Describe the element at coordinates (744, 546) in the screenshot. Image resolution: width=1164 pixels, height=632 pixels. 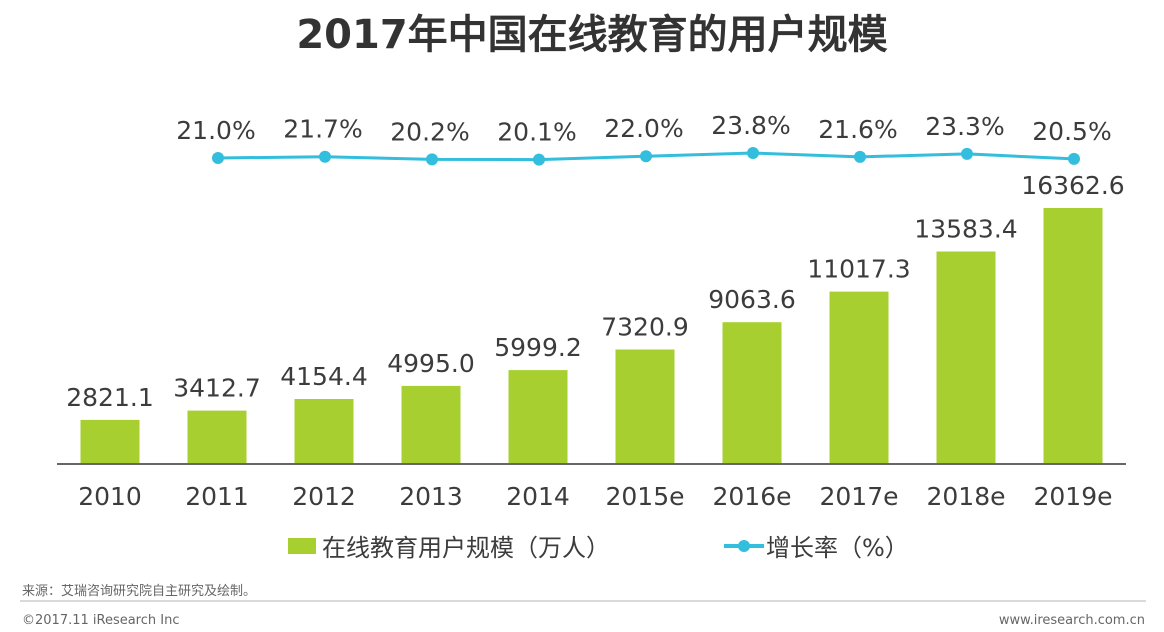
I see `legend-line-marker` at that location.